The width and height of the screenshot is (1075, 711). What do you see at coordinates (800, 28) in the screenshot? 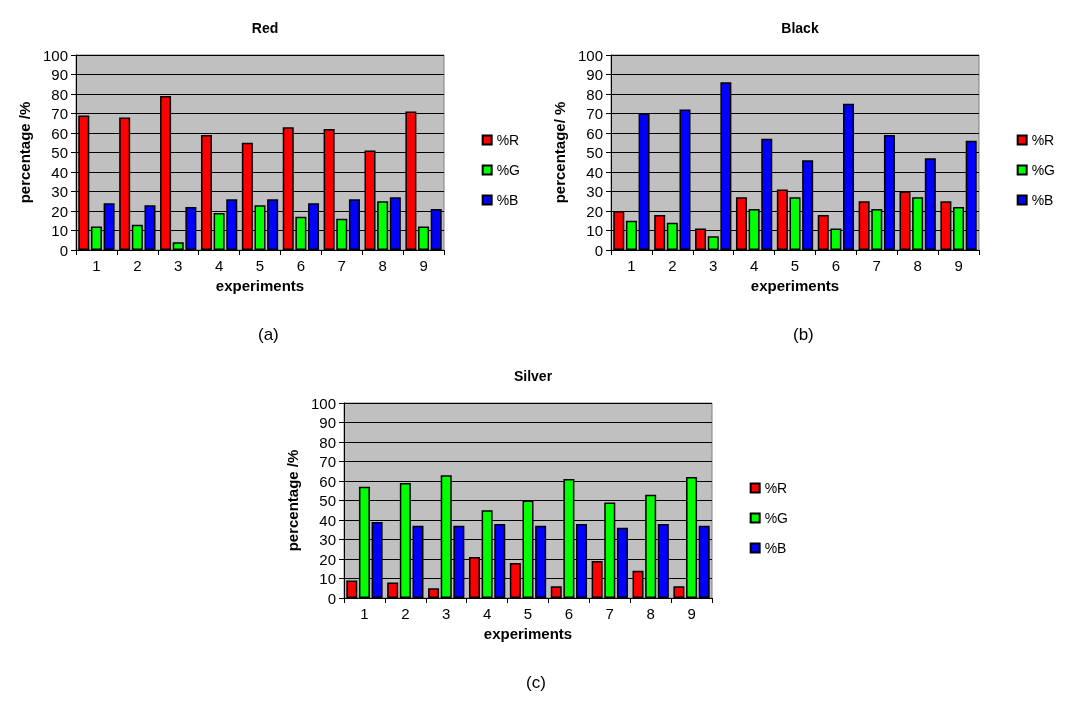
I see `chart-title: Black` at bounding box center [800, 28].